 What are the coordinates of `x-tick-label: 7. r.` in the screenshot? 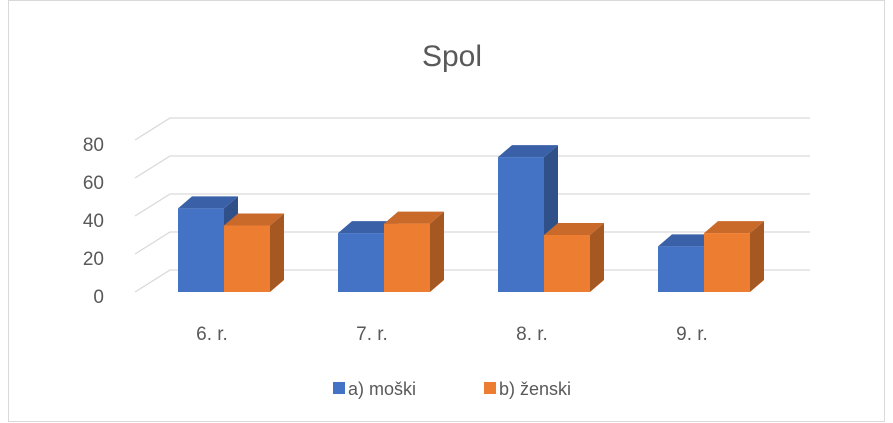 It's located at (372, 334).